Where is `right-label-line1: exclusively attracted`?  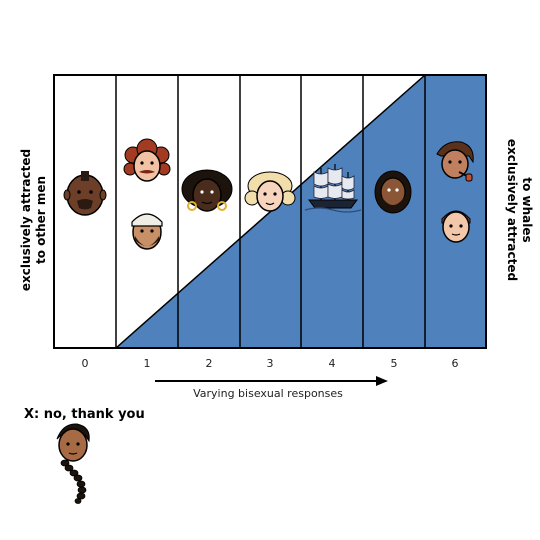 right-label-line1: exclusively attracted is located at coordinates (512, 210).